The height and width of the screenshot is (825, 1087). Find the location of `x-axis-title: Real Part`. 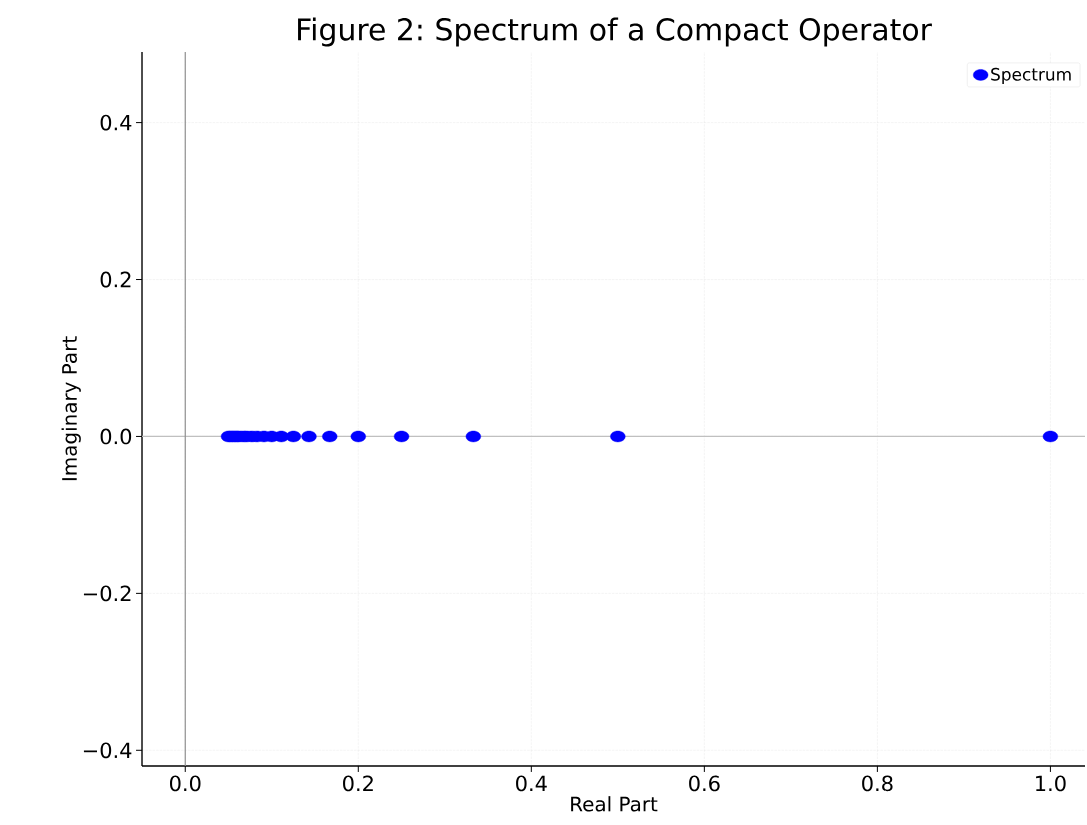

x-axis-title: Real Part is located at coordinates (614, 804).